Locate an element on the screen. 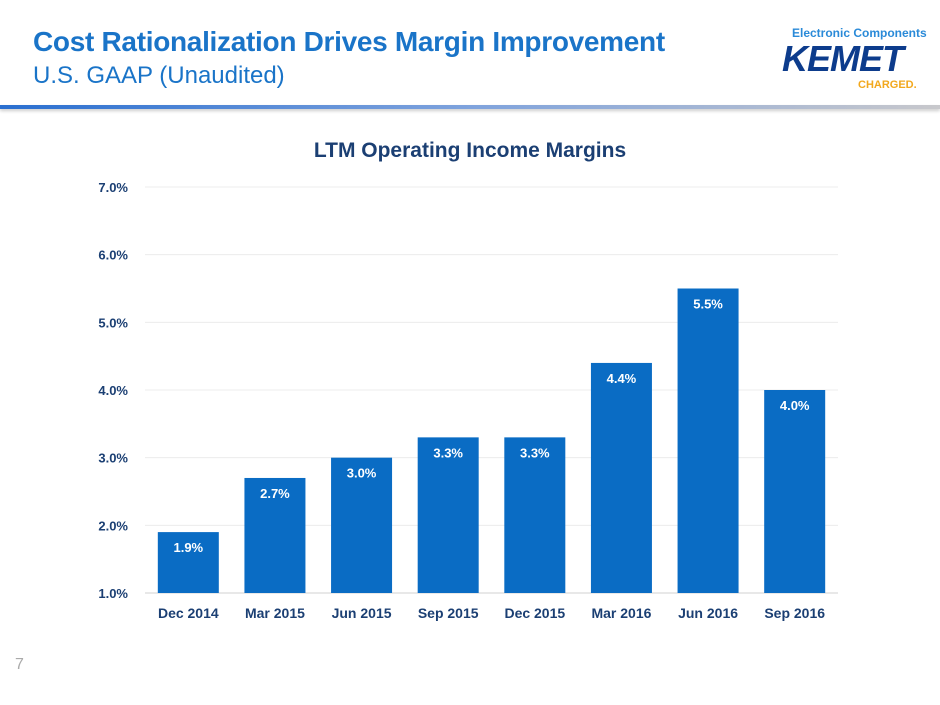 The width and height of the screenshot is (940, 705). y-tick-label: 5.0% is located at coordinates (113, 322).